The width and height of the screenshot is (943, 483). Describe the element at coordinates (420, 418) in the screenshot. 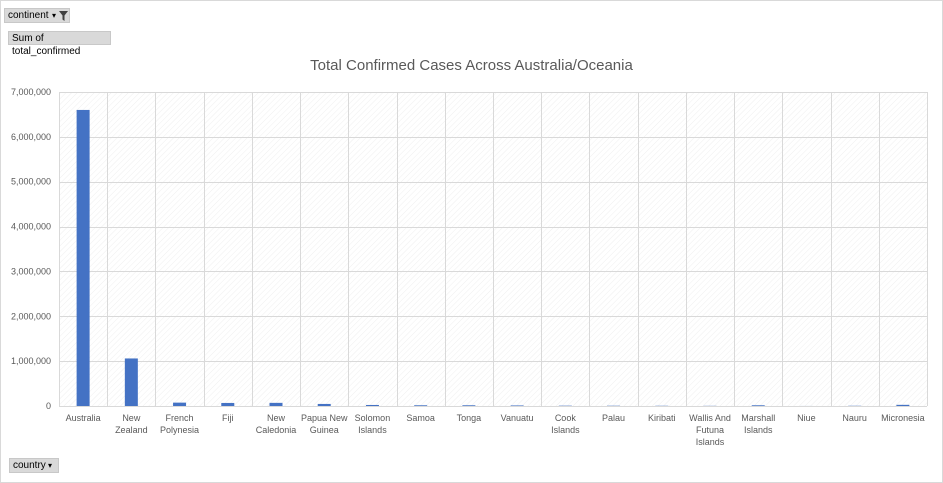

I see `x-tick-label: Samoa` at that location.